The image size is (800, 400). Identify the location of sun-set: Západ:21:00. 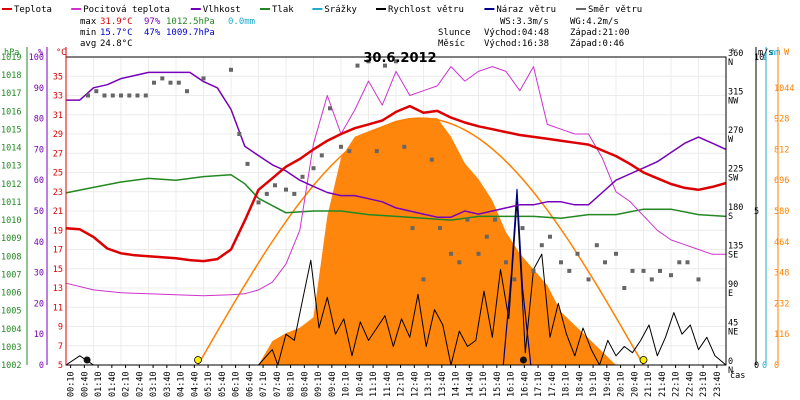
(600, 33).